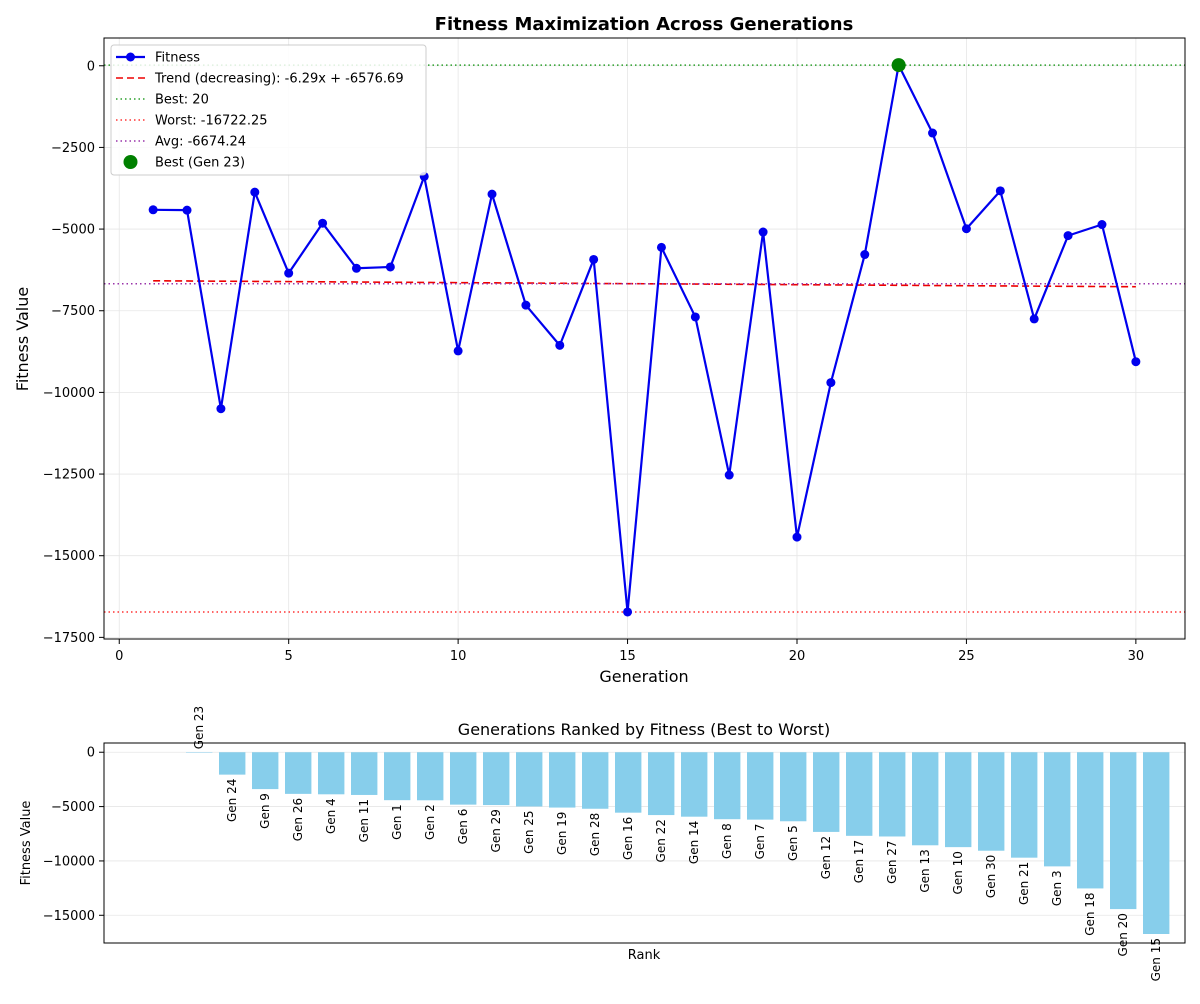 This screenshot has height=1004, width=1200. Describe the element at coordinates (177, 58) in the screenshot. I see `legend-label: Fitness` at that location.